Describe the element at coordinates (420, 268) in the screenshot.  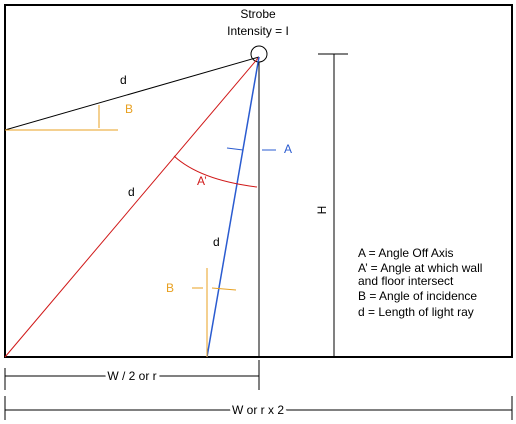
I see `legend-line: A’ = Angle at which wall` at that location.